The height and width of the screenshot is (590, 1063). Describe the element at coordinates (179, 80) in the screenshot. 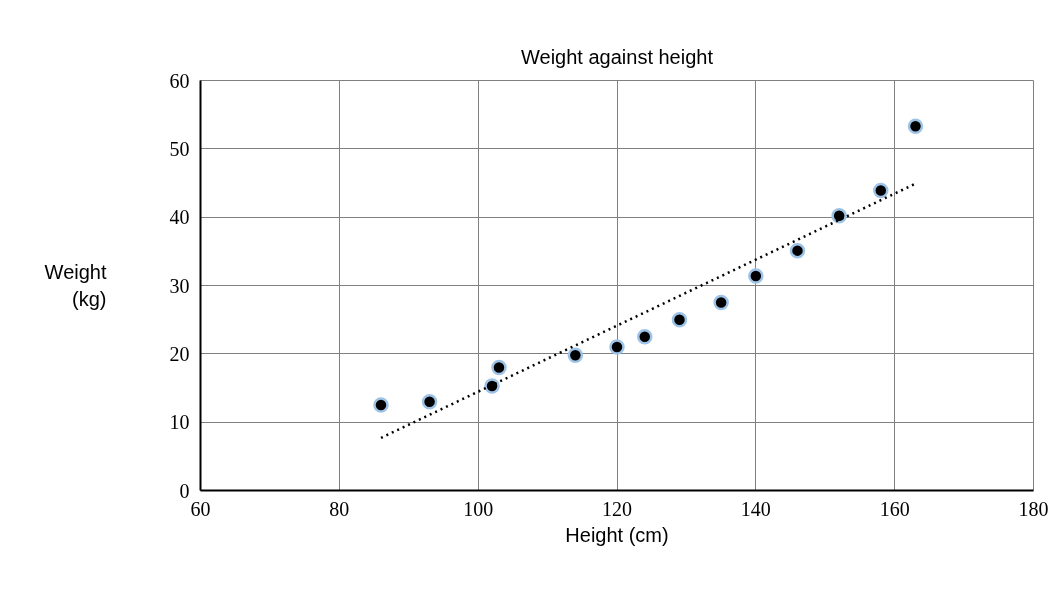

I see `y-tick-label: 60` at that location.